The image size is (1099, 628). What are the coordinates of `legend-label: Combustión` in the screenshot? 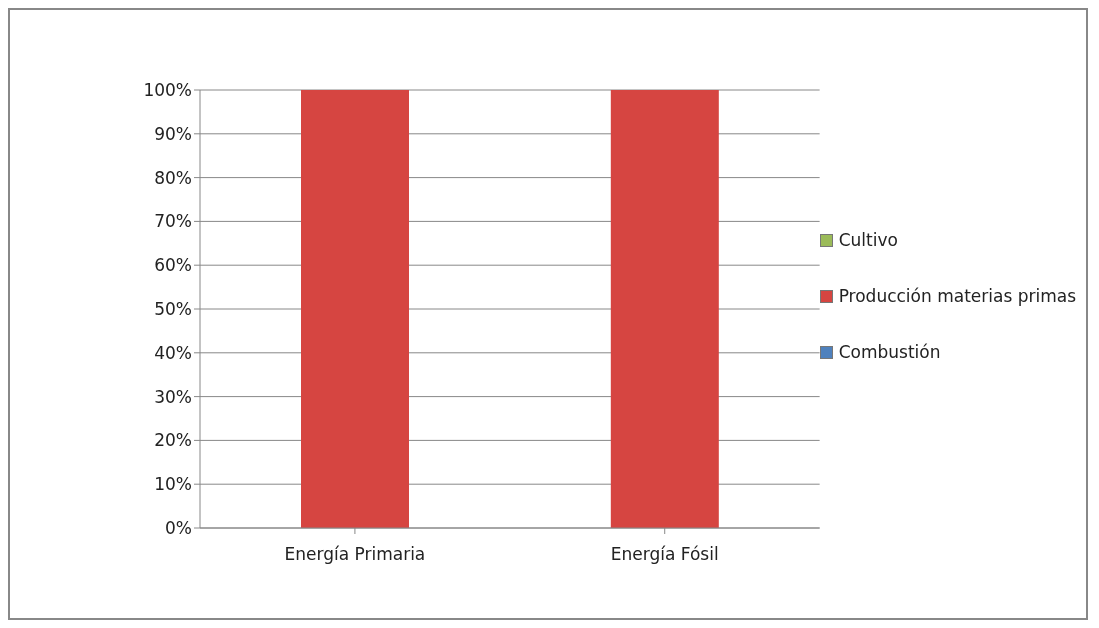 It's located at (889, 352).